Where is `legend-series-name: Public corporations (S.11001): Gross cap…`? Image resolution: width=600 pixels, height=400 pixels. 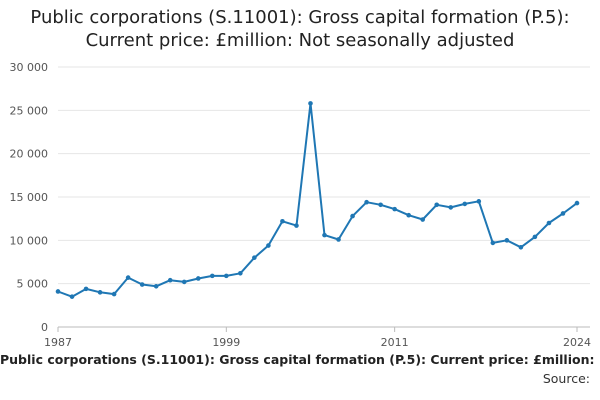 legend-series-name: Public corporations (S.11001): Gross cap… is located at coordinates (300, 359).